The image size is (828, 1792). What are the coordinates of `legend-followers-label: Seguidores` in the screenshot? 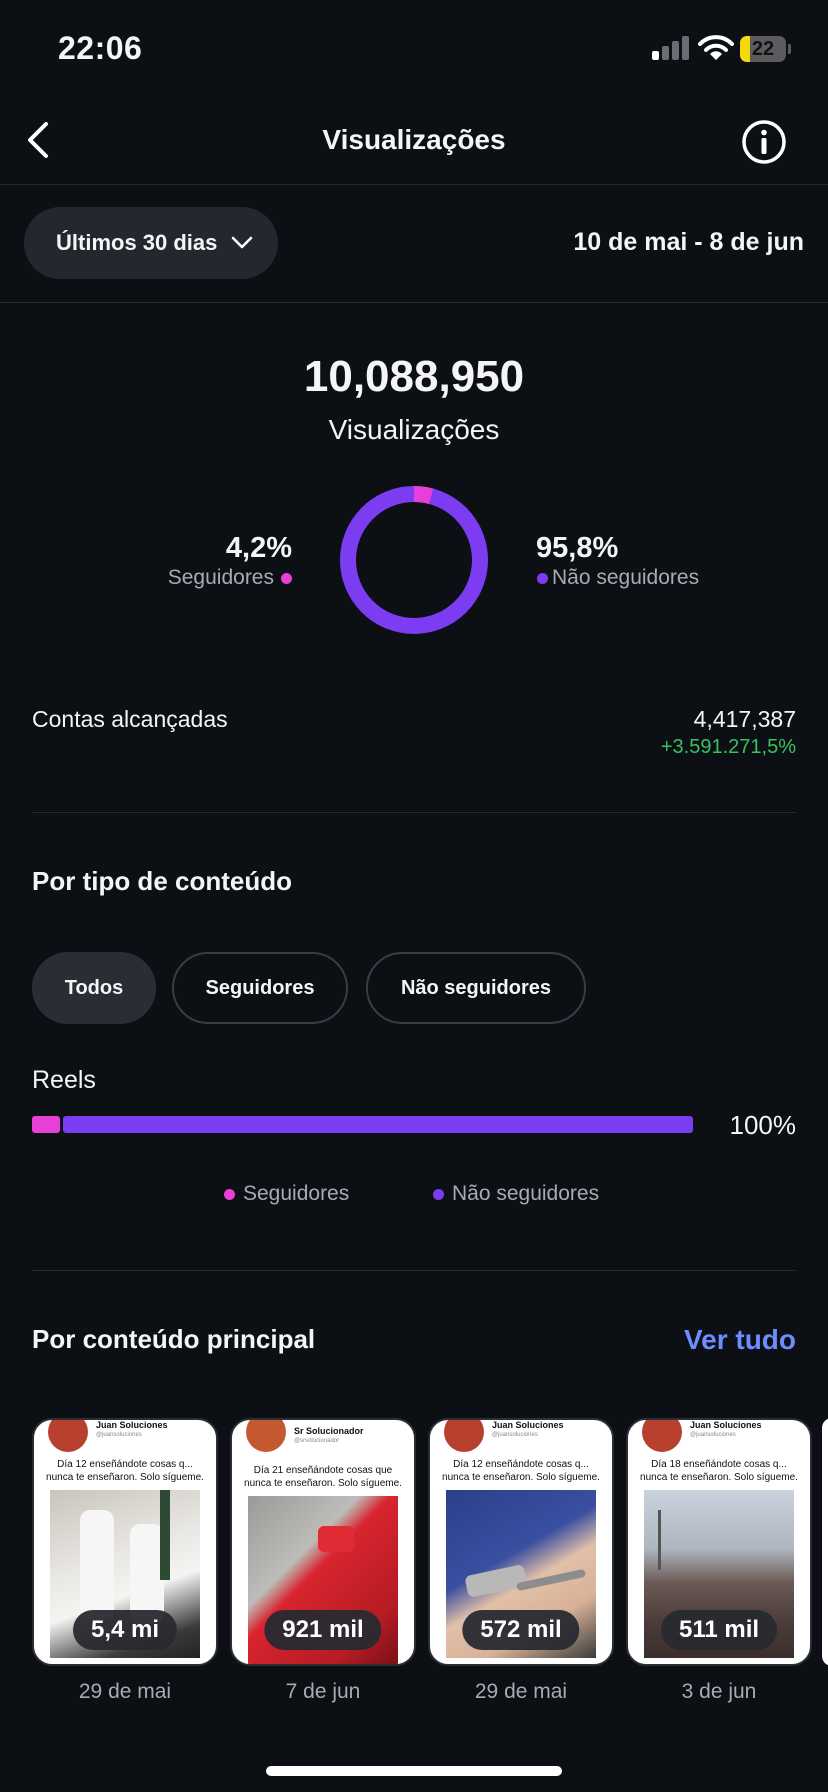 It's located at (296, 1193).